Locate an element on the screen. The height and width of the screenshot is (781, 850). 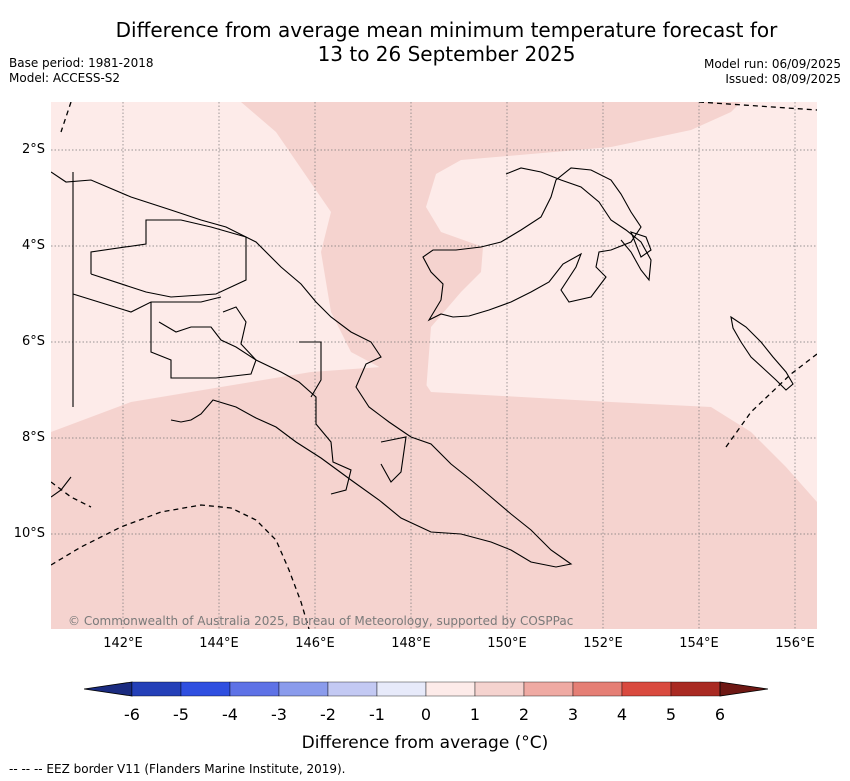
colorbar-tick-label: -6 is located at coordinates (132, 714).